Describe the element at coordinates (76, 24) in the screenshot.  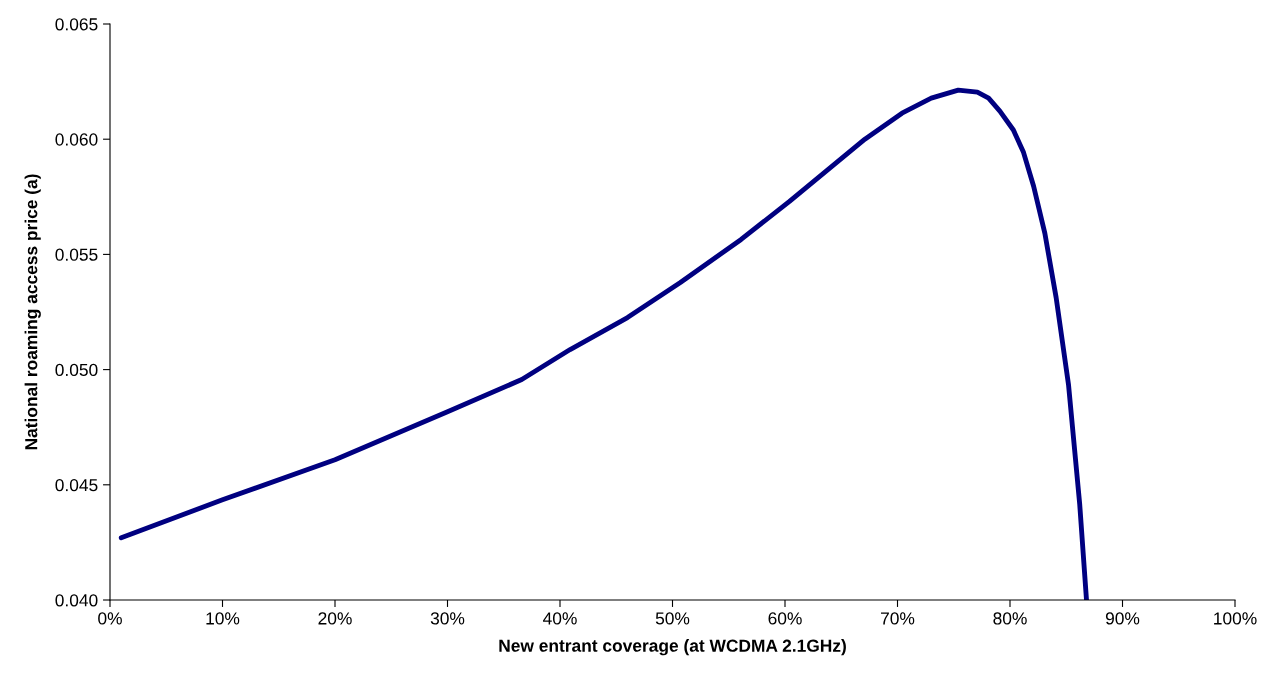
I see `y-tick-label: 0.065` at that location.